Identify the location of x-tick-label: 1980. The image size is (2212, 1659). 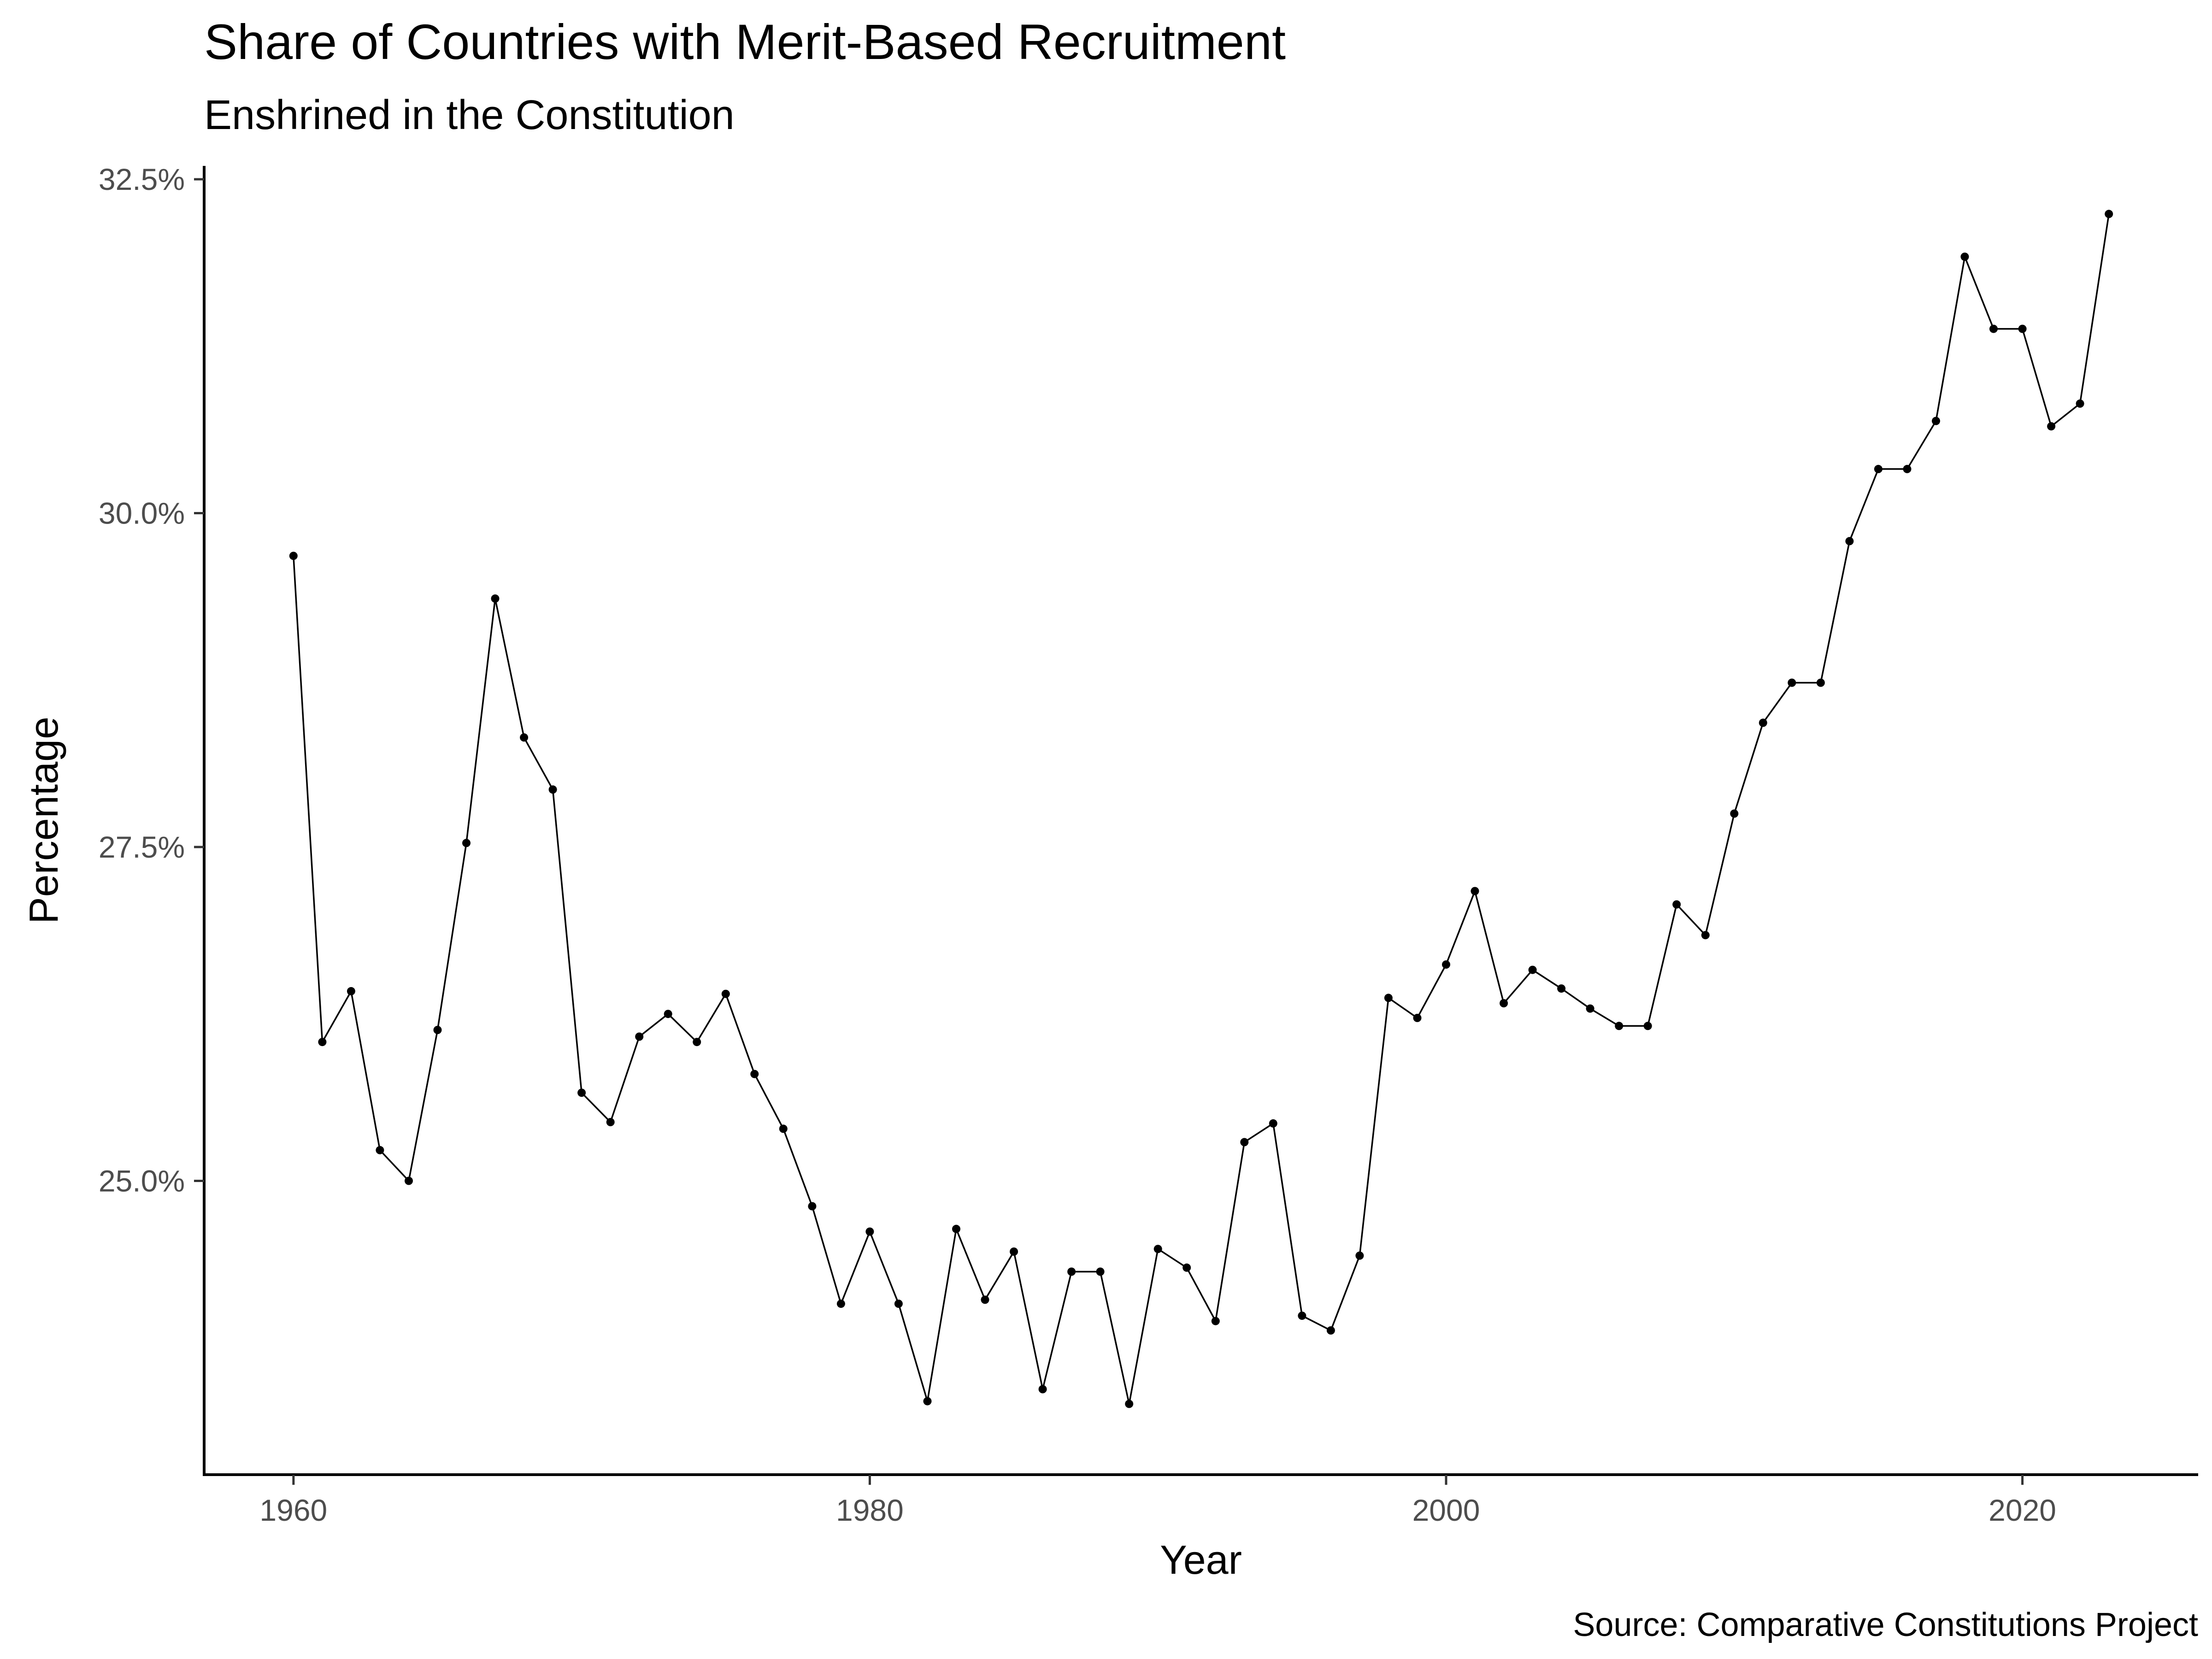
(870, 1510).